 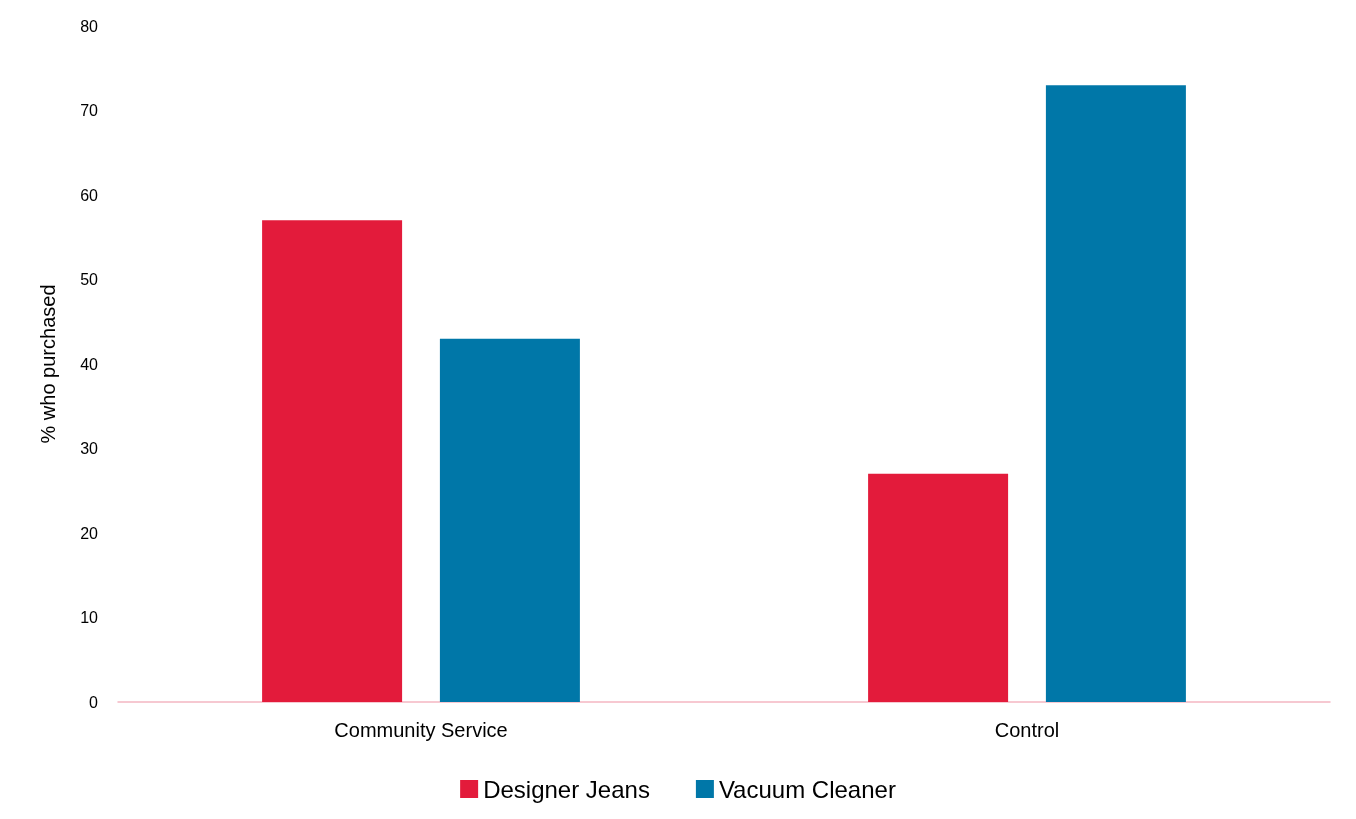 What do you see at coordinates (1027, 730) in the screenshot?
I see `x-tick-label: Control` at bounding box center [1027, 730].